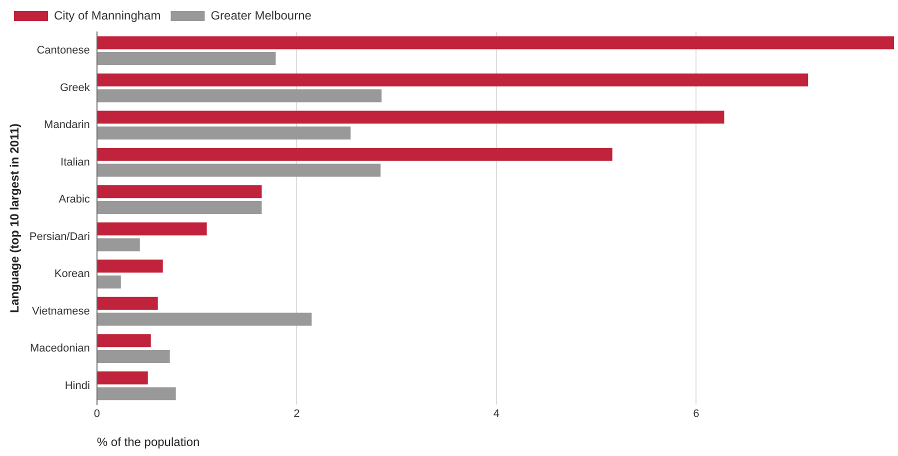 The image size is (898, 456). I want to click on y-tick-label: Mandarin, so click(67, 125).